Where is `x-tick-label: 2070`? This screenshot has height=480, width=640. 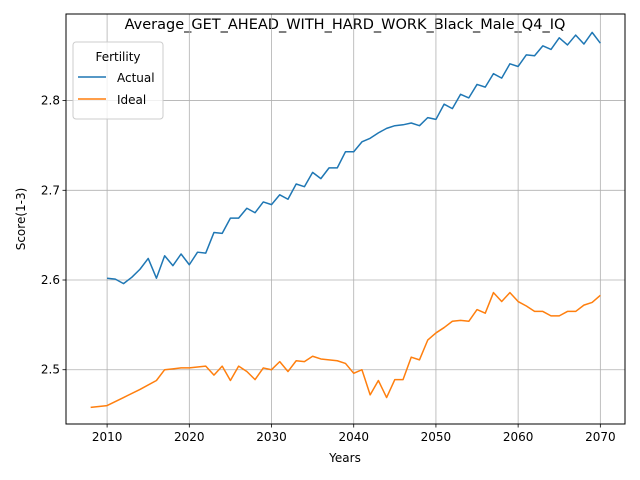 x-tick-label: 2070 is located at coordinates (600, 437).